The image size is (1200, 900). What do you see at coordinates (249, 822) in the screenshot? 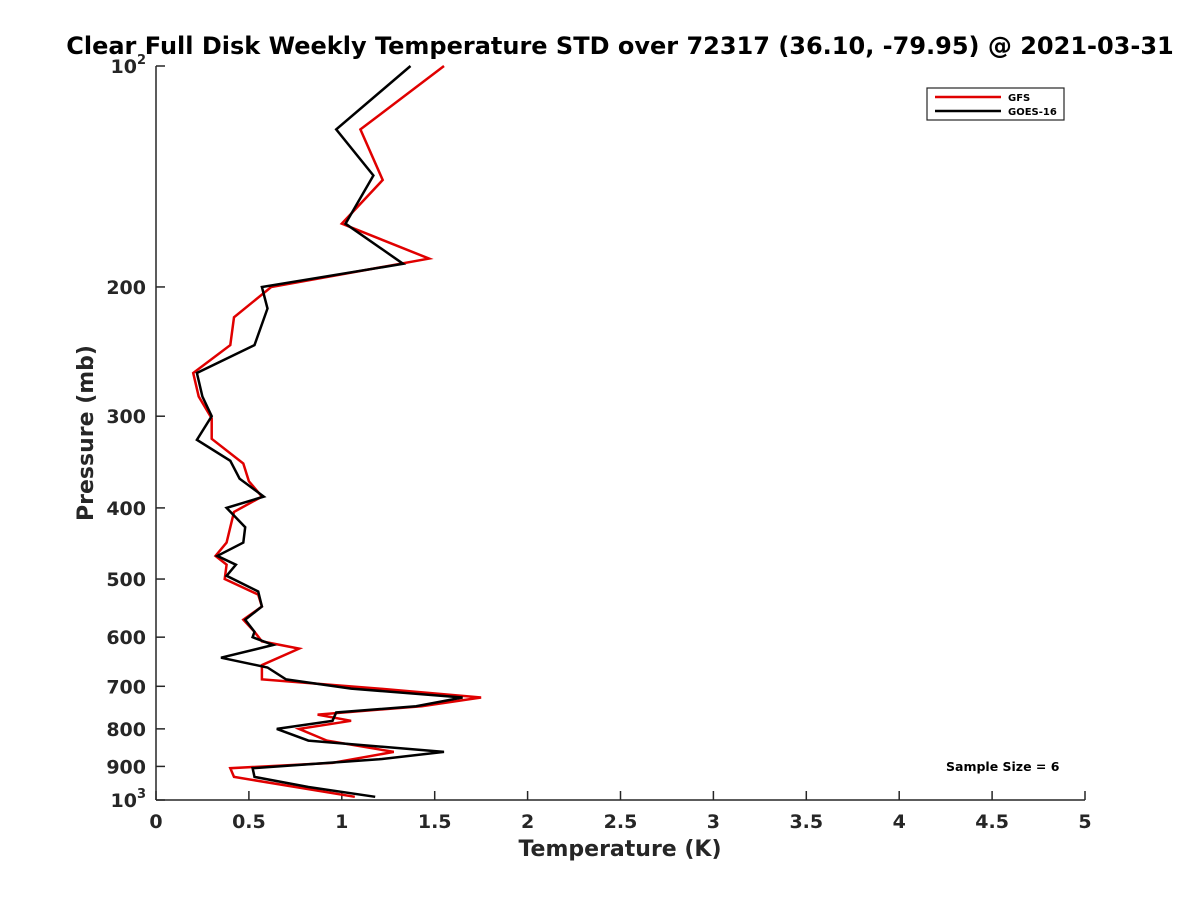
I see `x-tick-label: 0.5` at bounding box center [249, 822].